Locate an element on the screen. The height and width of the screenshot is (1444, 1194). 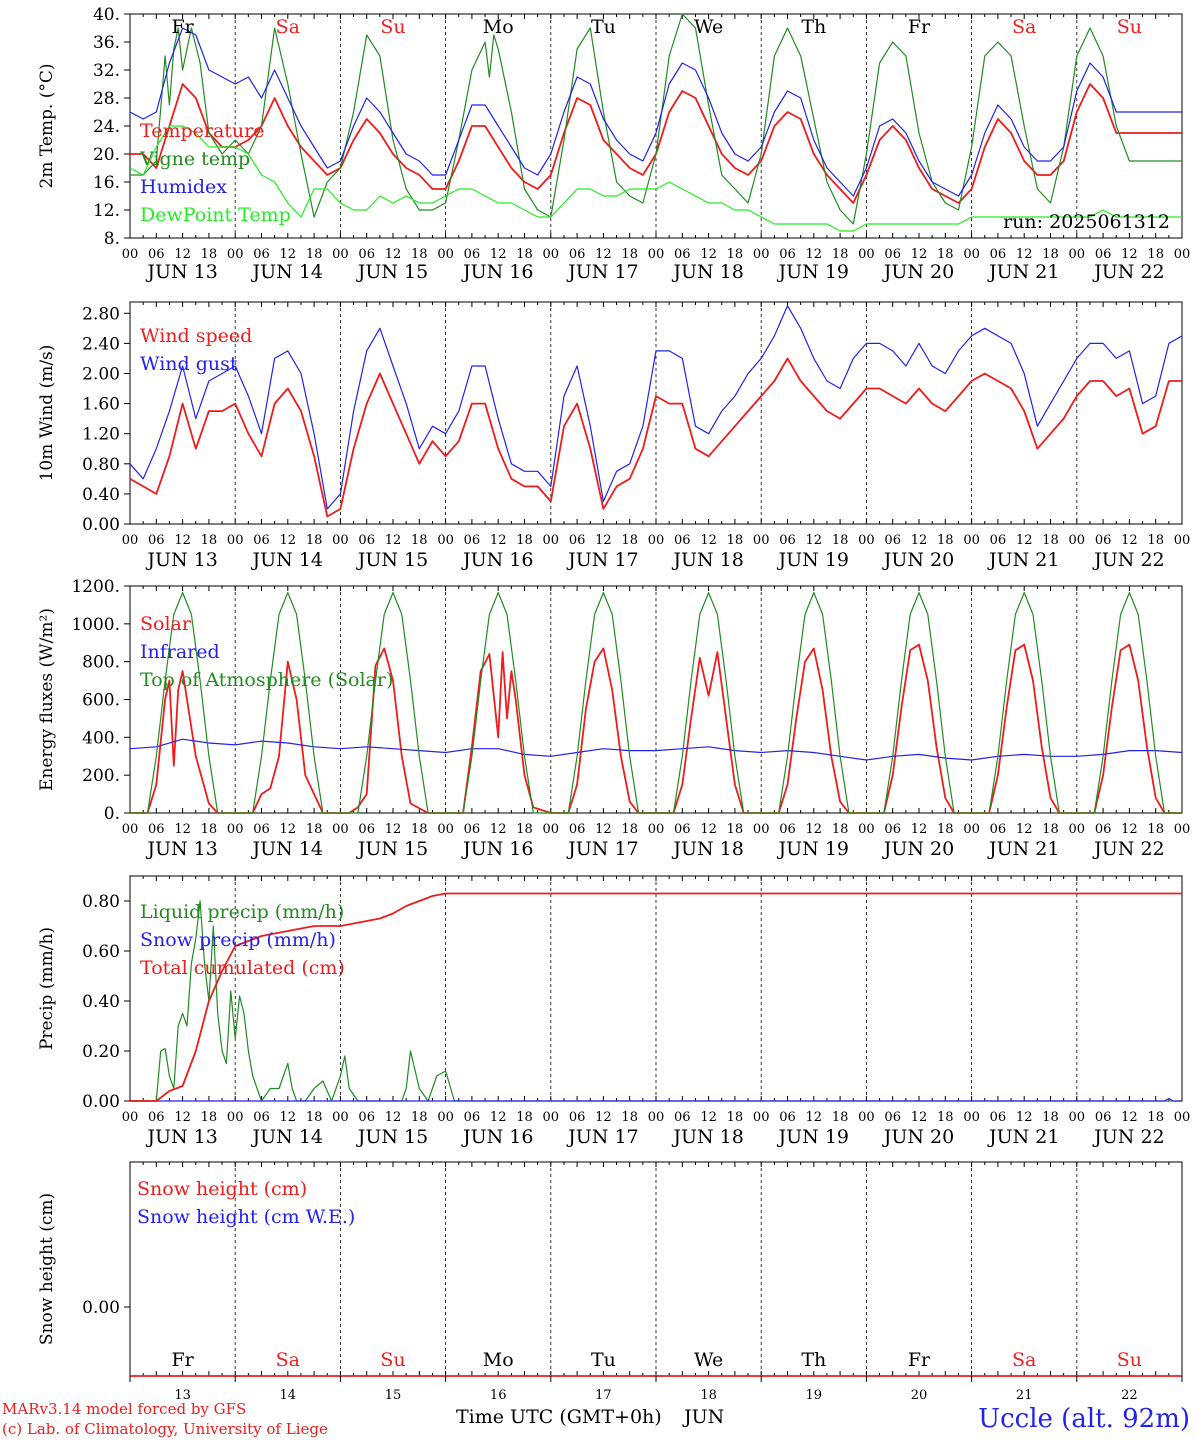
y-axis-label: Snow height (cm) is located at coordinates (47, 1269).